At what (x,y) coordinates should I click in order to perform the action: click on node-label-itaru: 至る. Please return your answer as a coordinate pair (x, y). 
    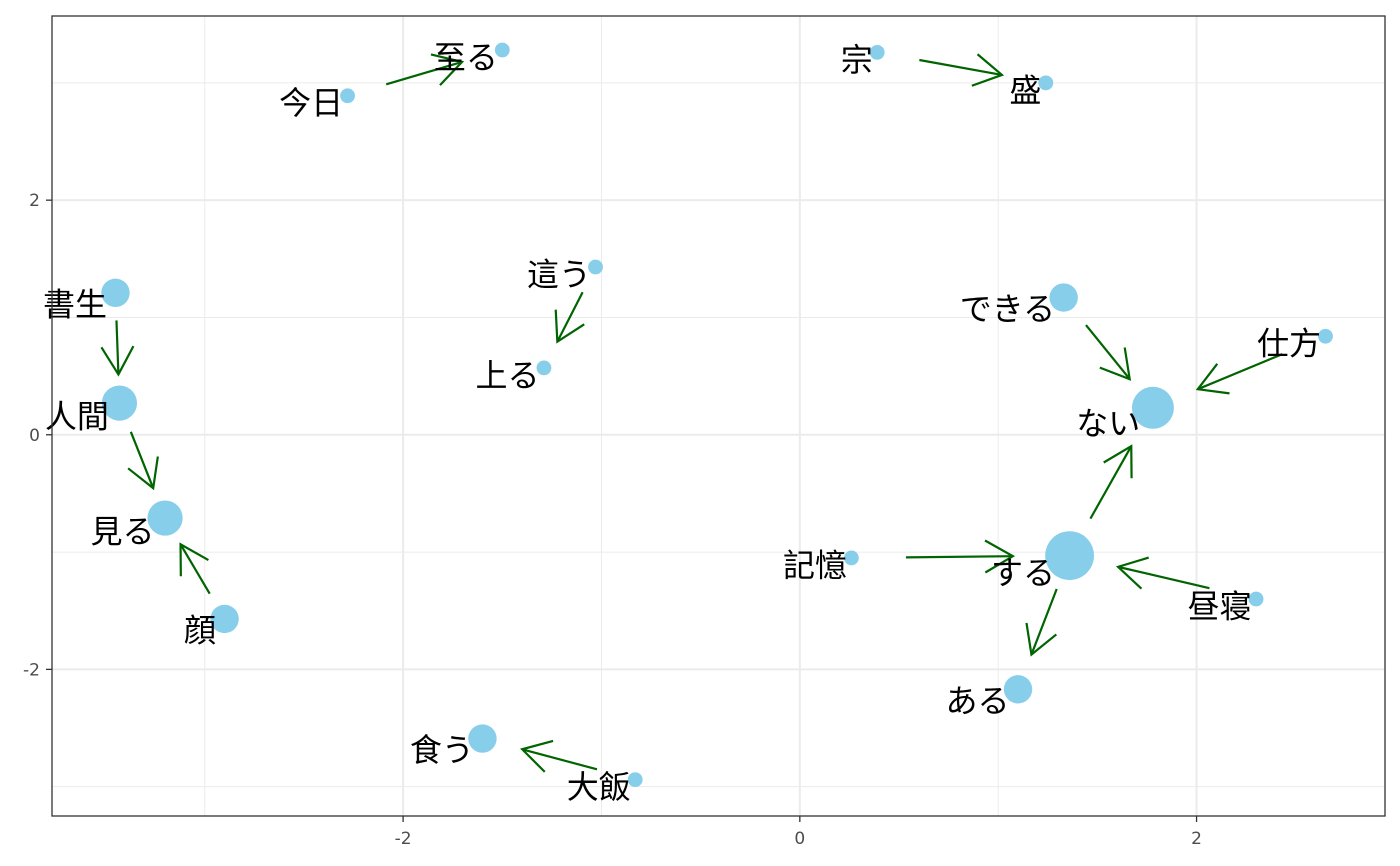
    Looking at the image, I should click on (466, 57).